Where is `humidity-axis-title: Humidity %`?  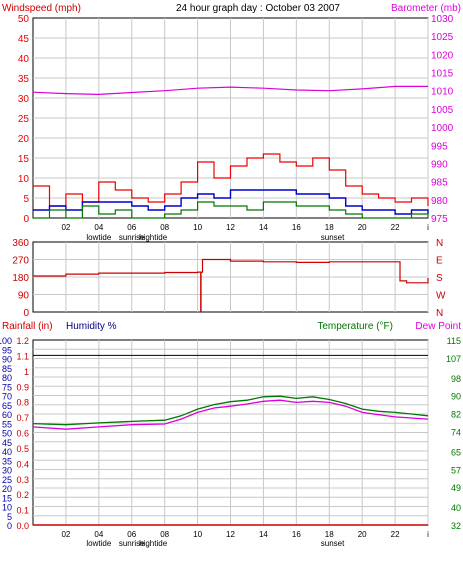 humidity-axis-title: Humidity % is located at coordinates (91, 326).